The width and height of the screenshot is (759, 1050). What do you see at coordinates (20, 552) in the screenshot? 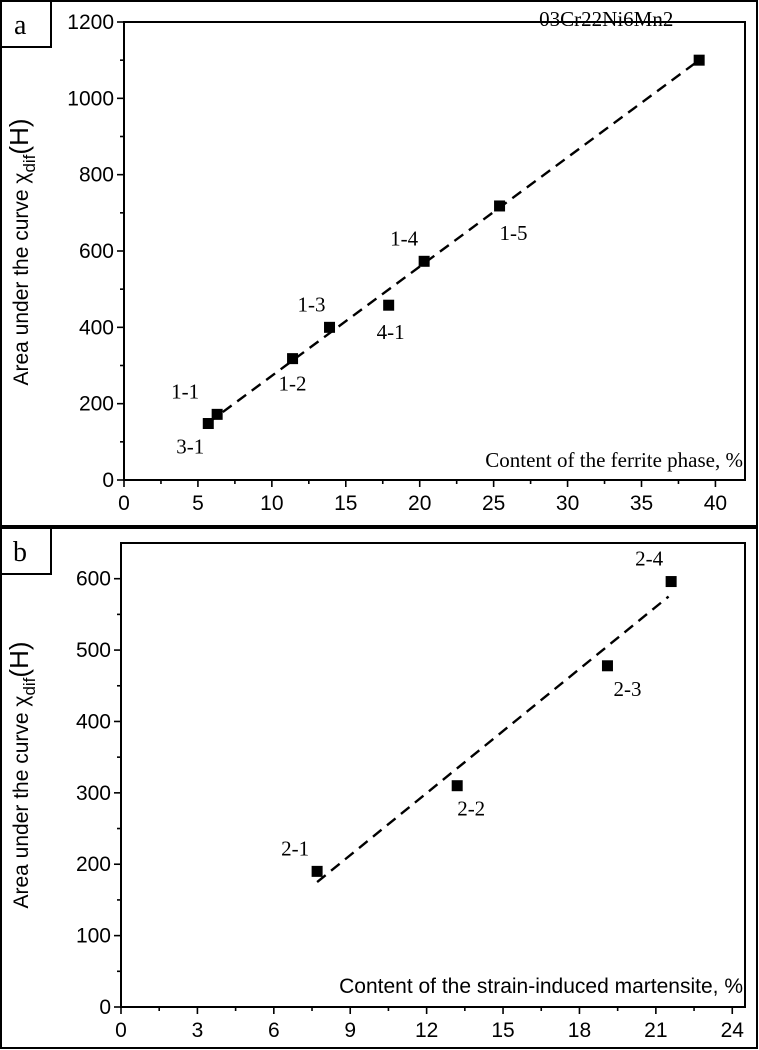
I see `panel-b-tag: b` at bounding box center [20, 552].